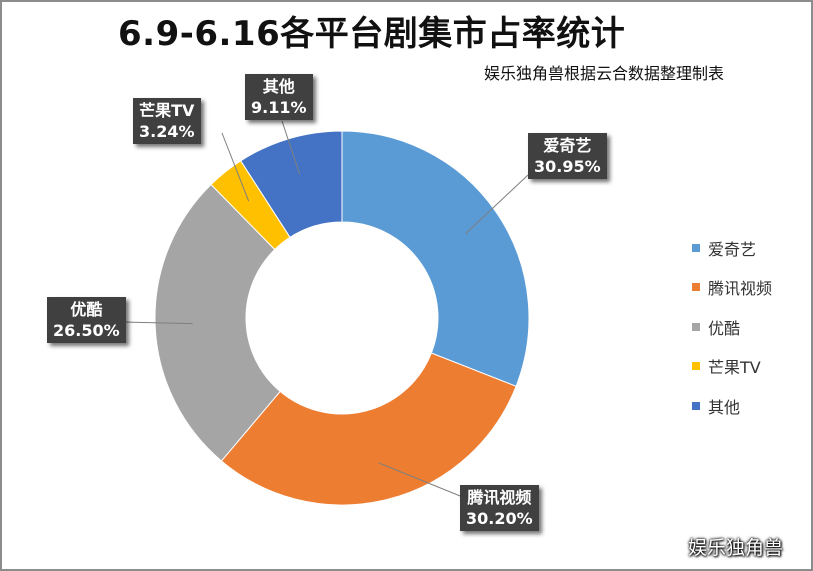  I want to click on legend-item-4: 其他, so click(732, 406).